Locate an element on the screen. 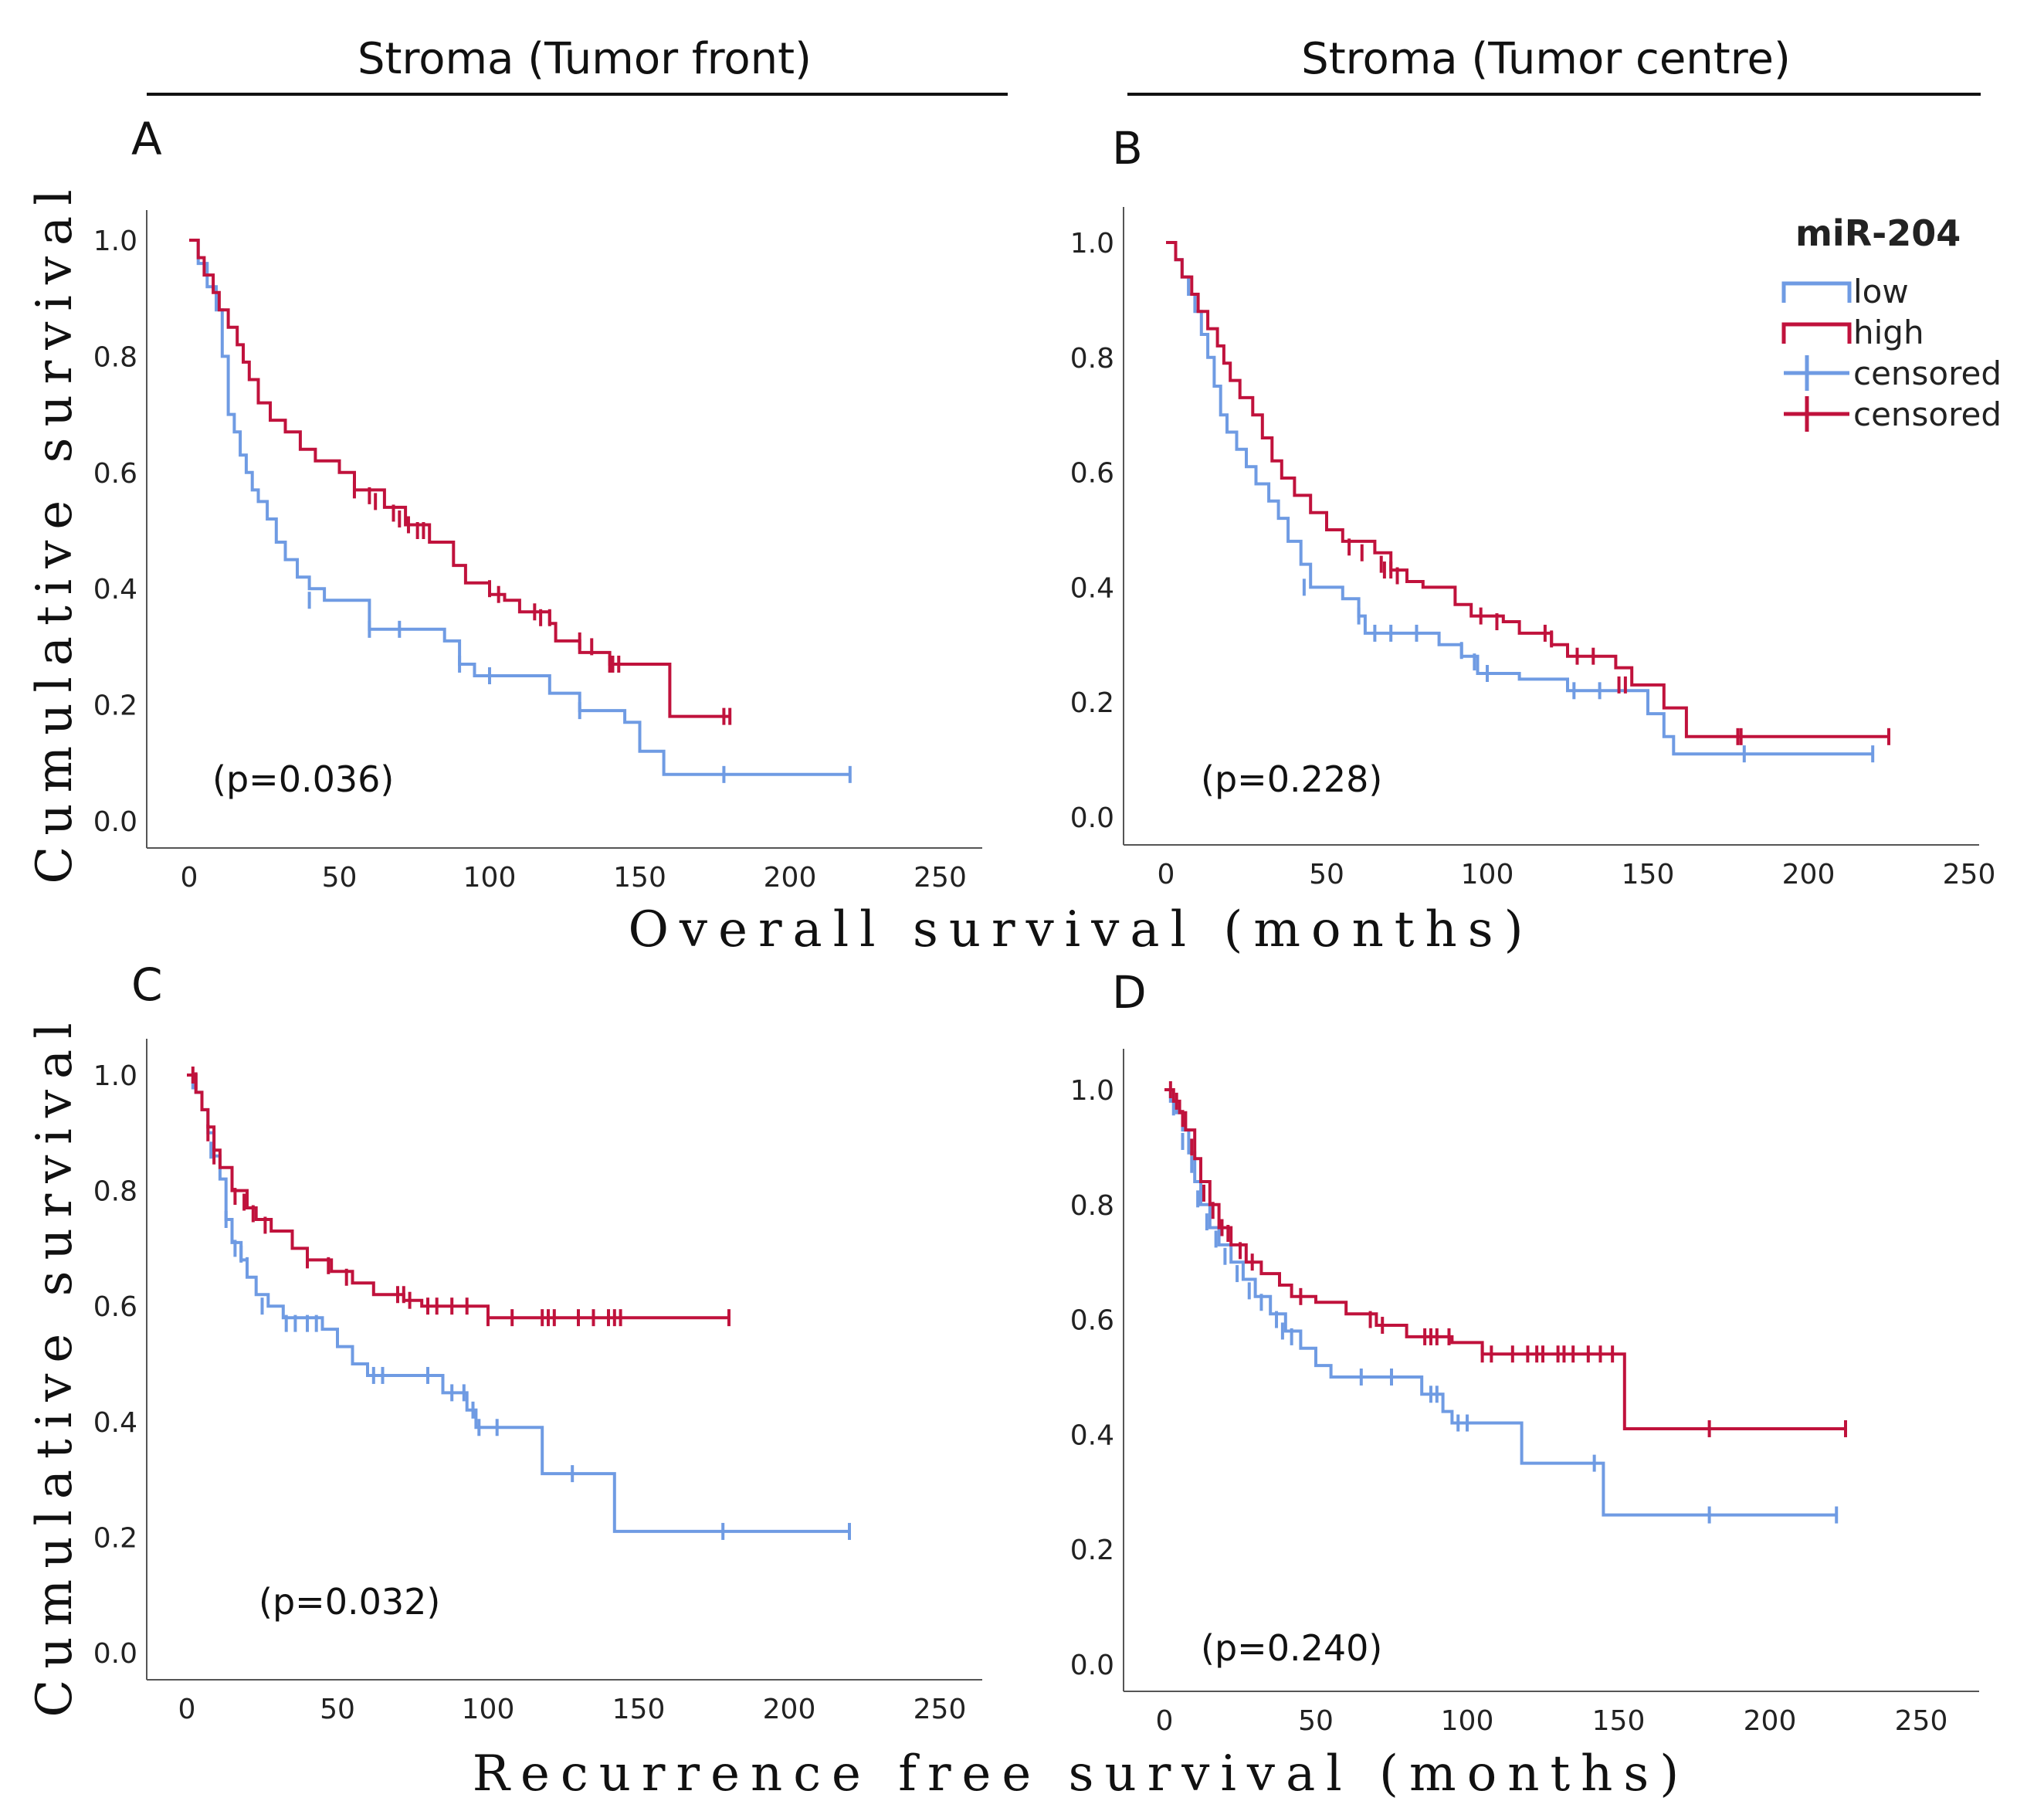 The width and height of the screenshot is (2044, 1818). p-value: (p=0.240) is located at coordinates (1292, 1648).